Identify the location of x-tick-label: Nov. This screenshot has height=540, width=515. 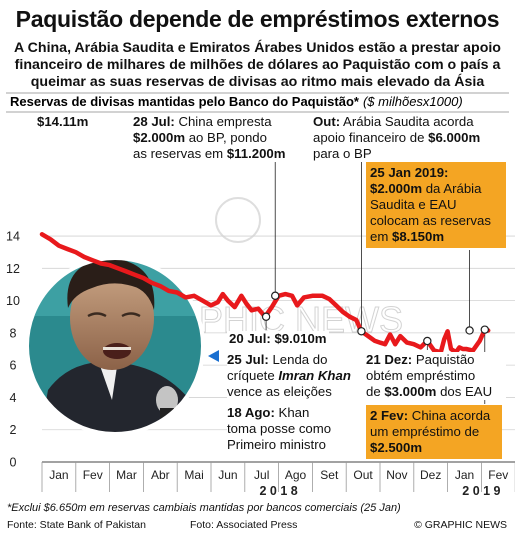
(396, 475).